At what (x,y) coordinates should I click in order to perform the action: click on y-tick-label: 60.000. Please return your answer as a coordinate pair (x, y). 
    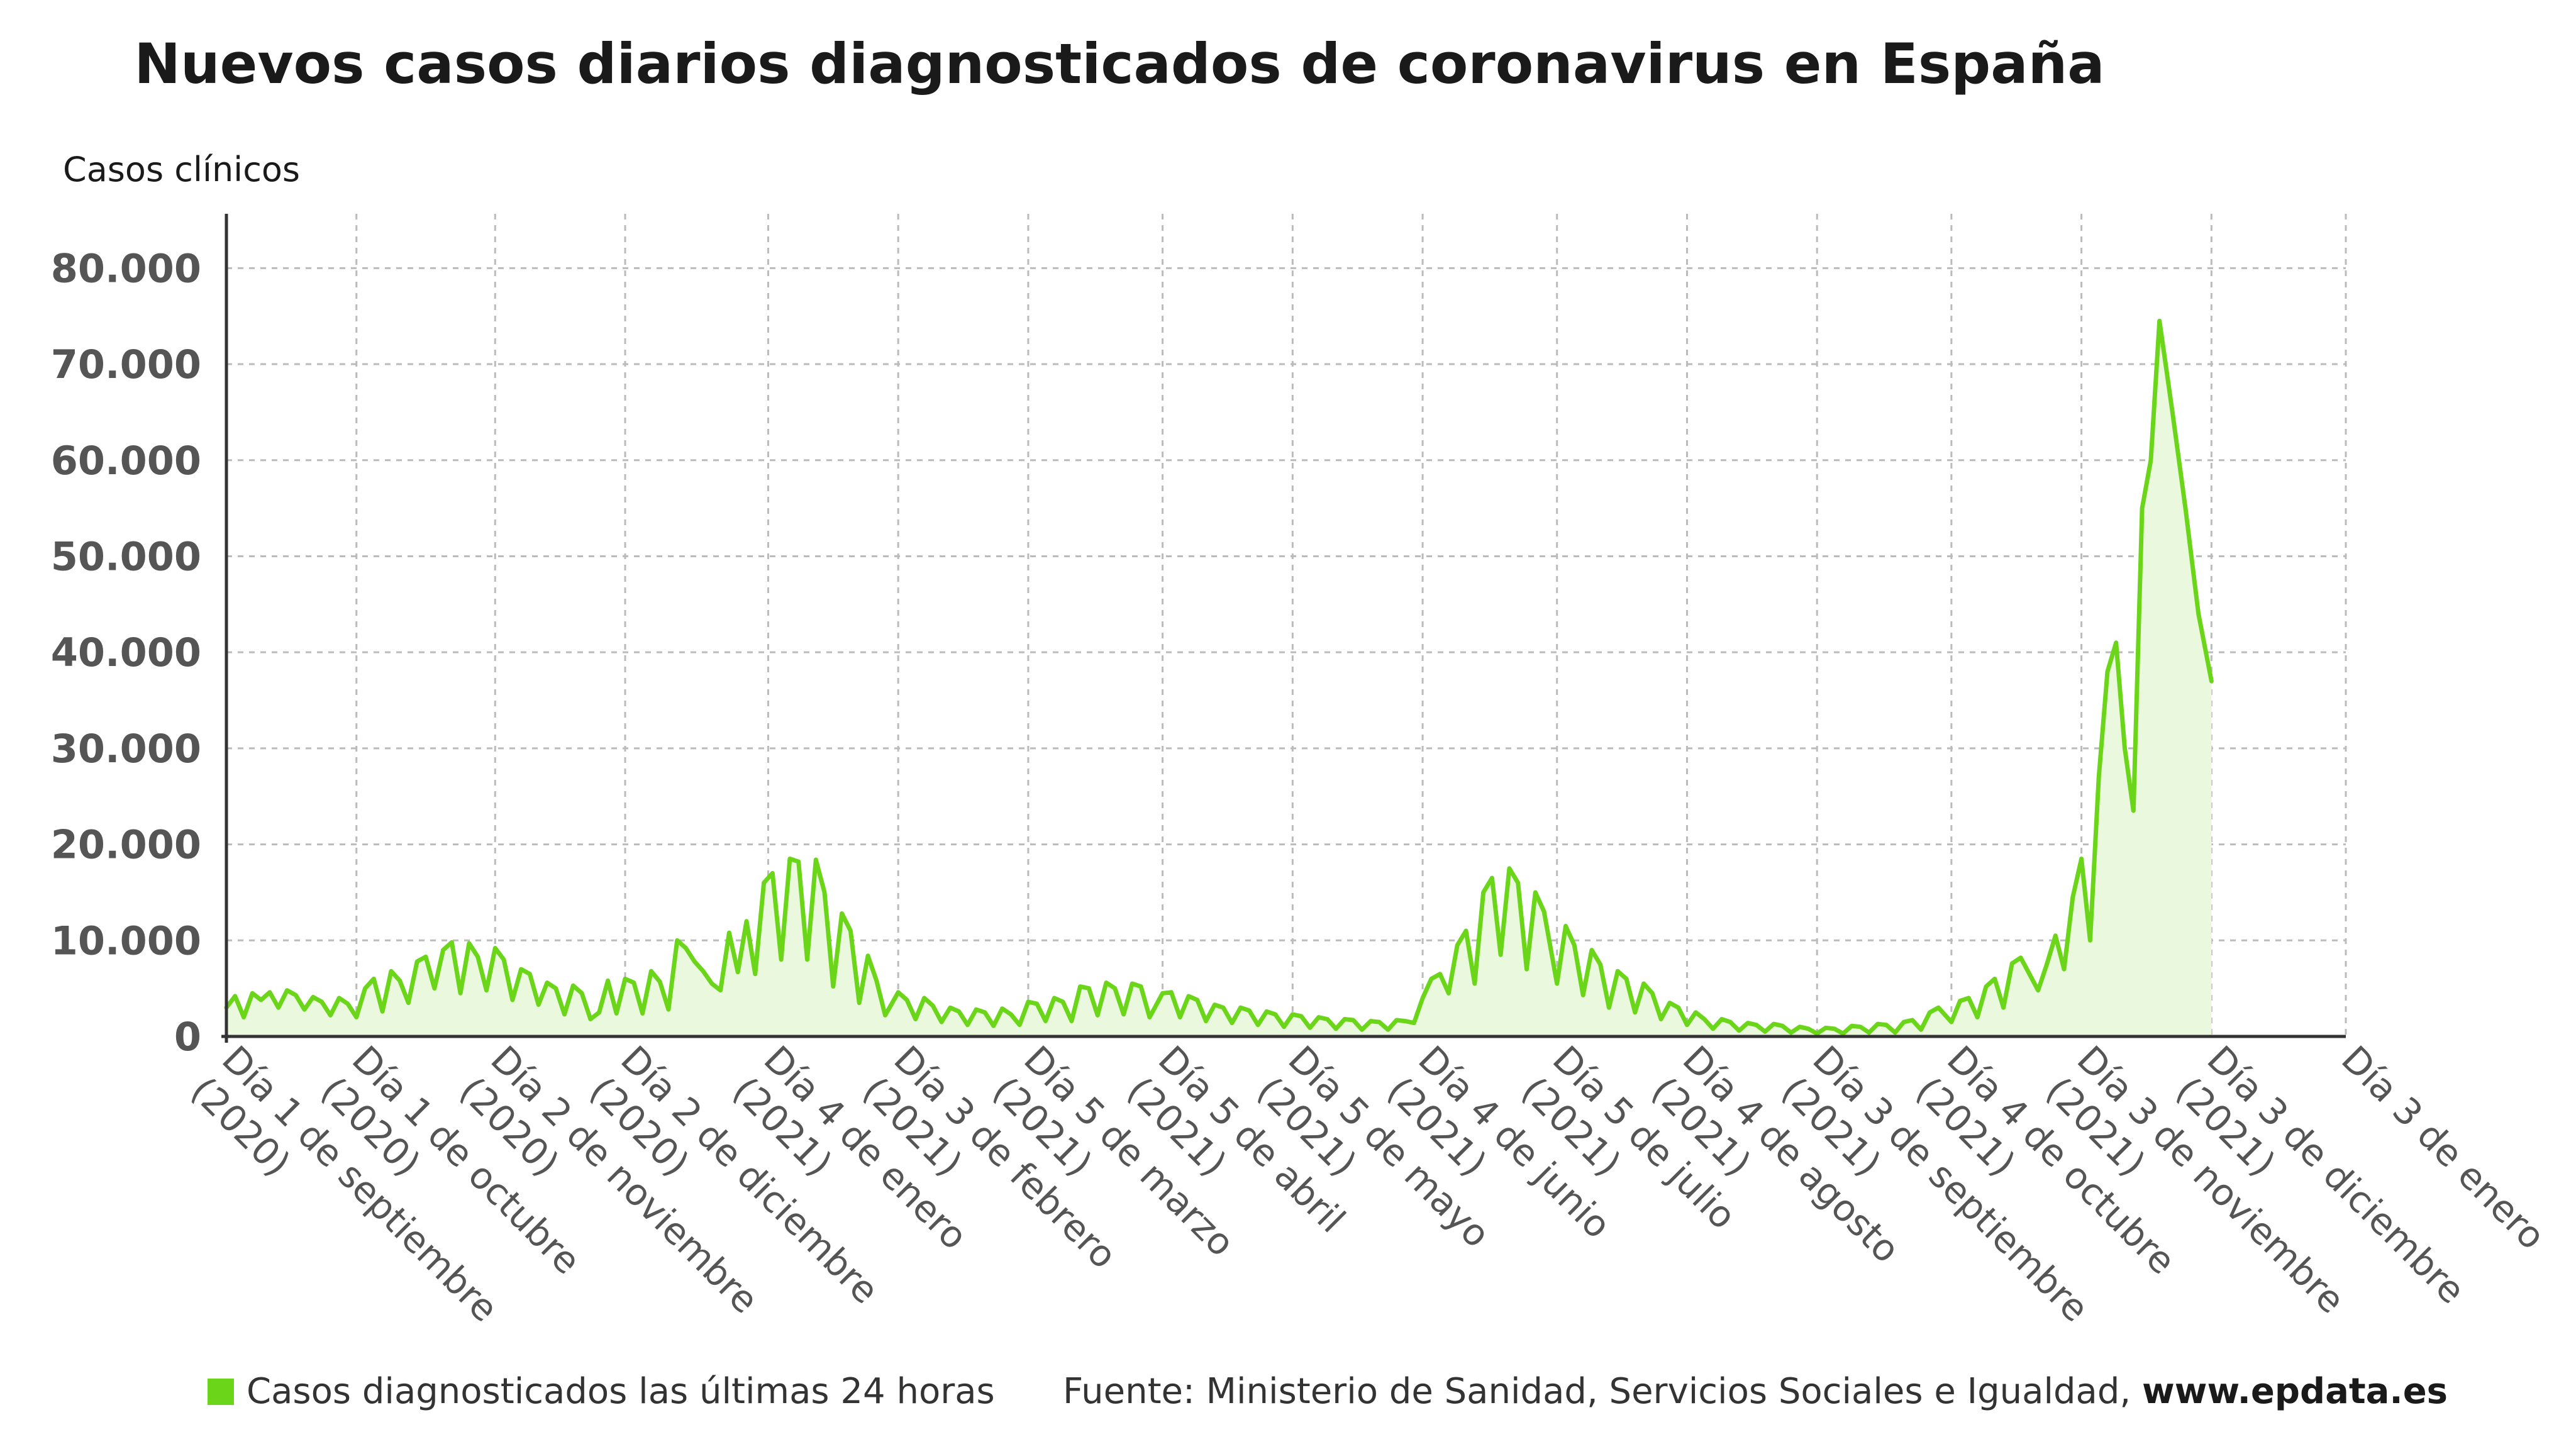
    Looking at the image, I should click on (126, 461).